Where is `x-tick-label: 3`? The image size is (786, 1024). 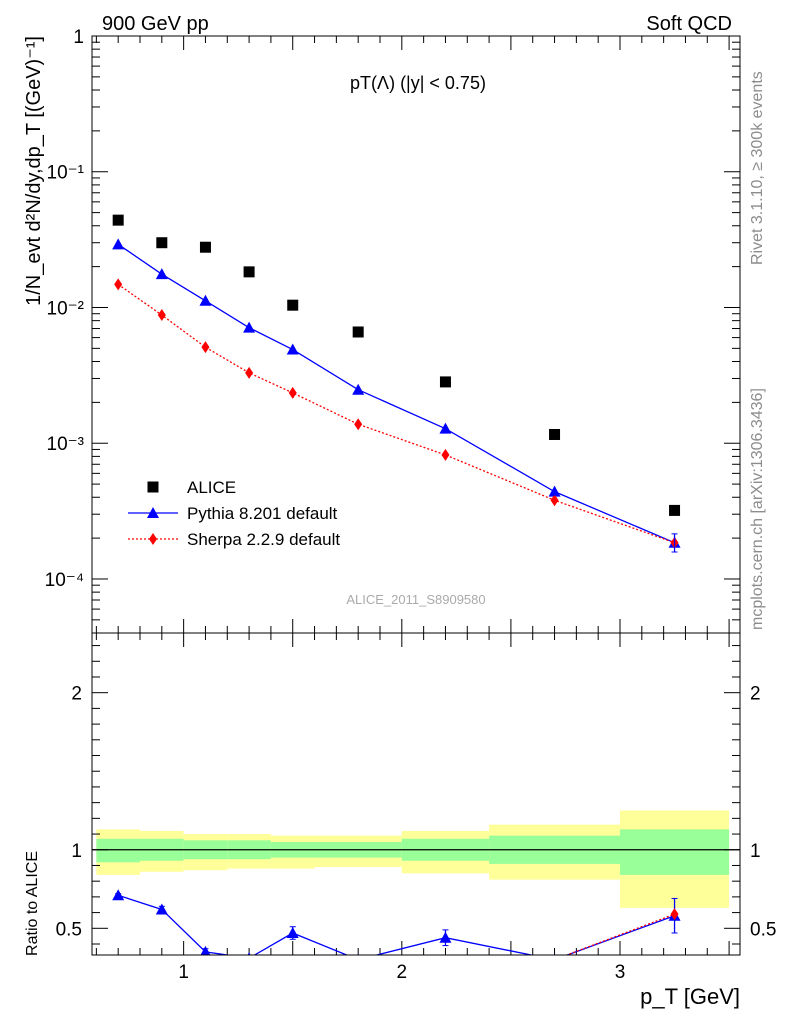 x-tick-label: 3 is located at coordinates (620, 972).